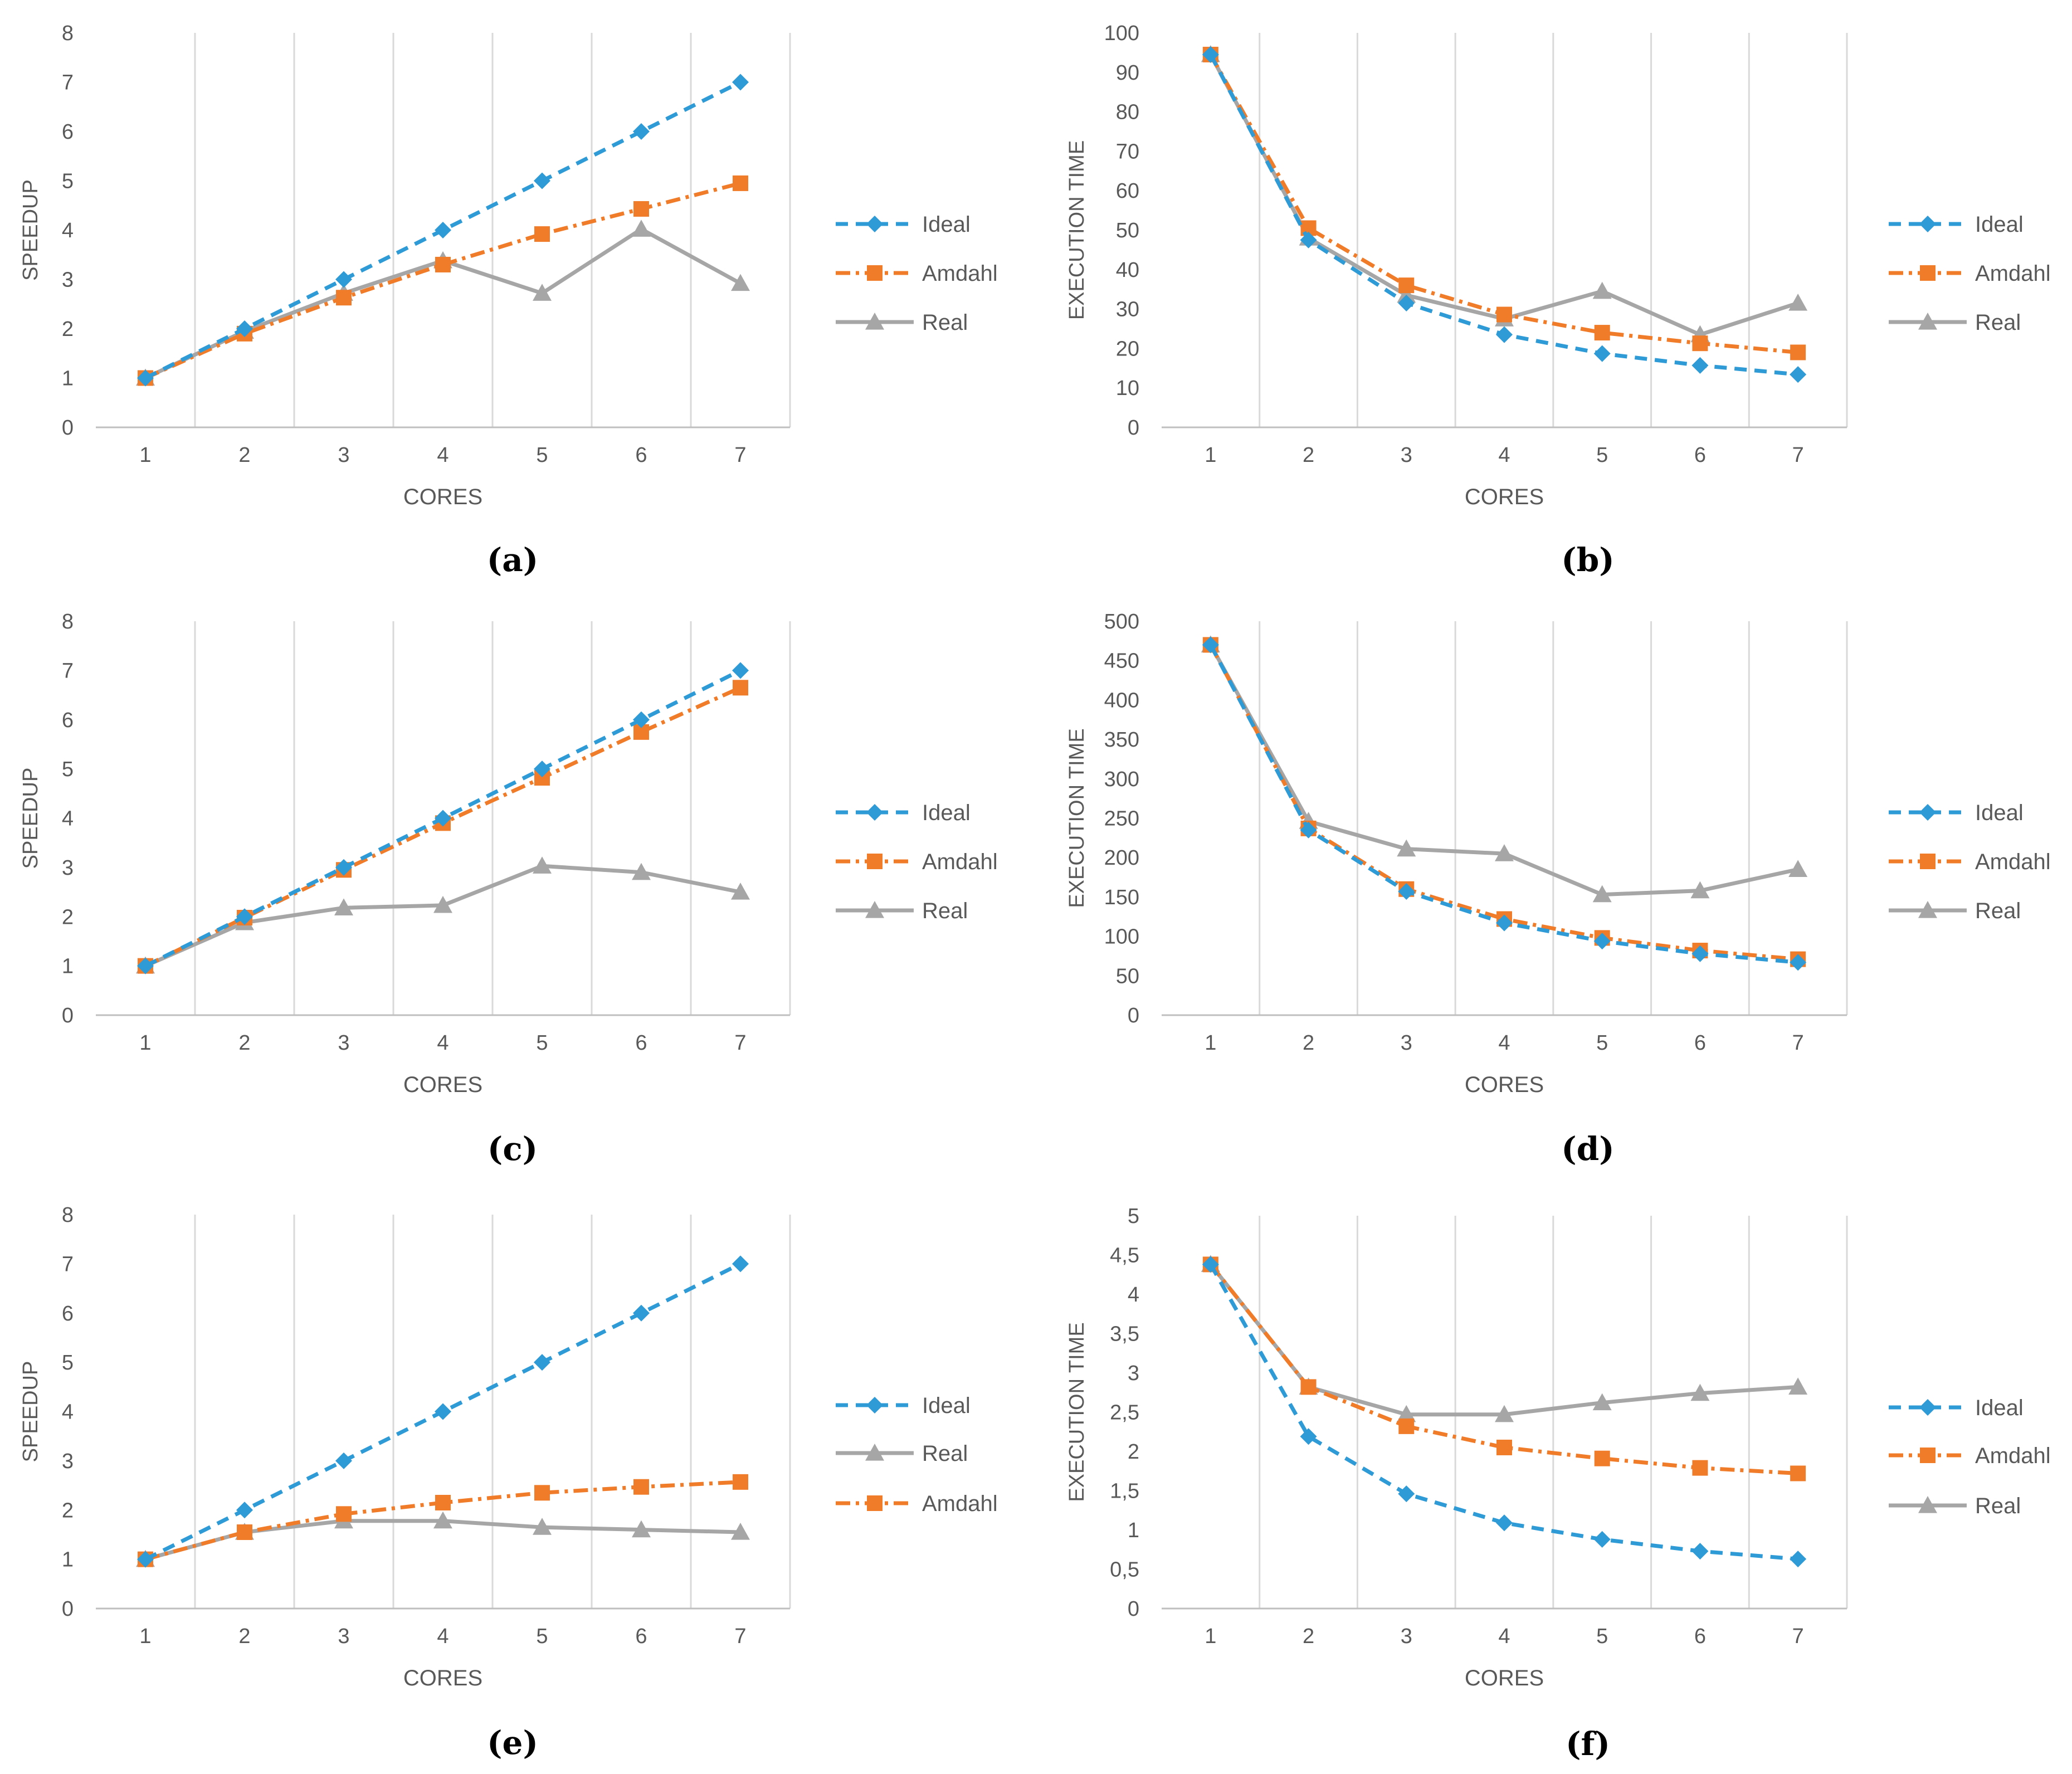  Describe the element at coordinates (1588, 1744) in the screenshot. I see `panel-caption: (f)` at that location.